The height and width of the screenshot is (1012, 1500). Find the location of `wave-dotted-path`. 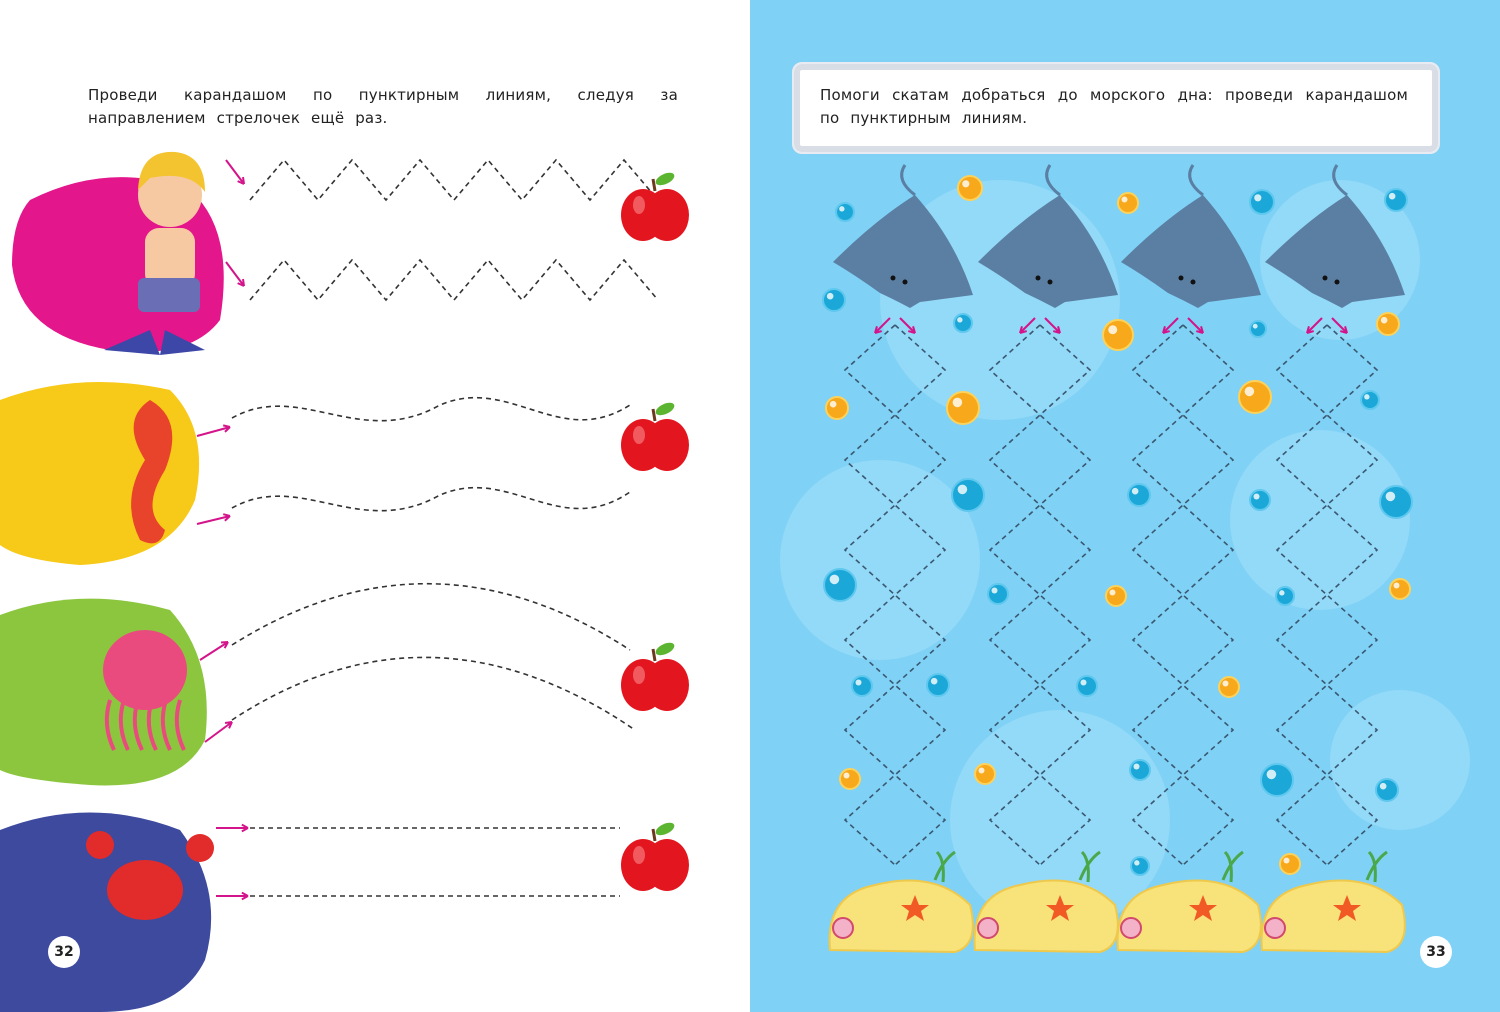

wave-dotted-path is located at coordinates (431, 499).